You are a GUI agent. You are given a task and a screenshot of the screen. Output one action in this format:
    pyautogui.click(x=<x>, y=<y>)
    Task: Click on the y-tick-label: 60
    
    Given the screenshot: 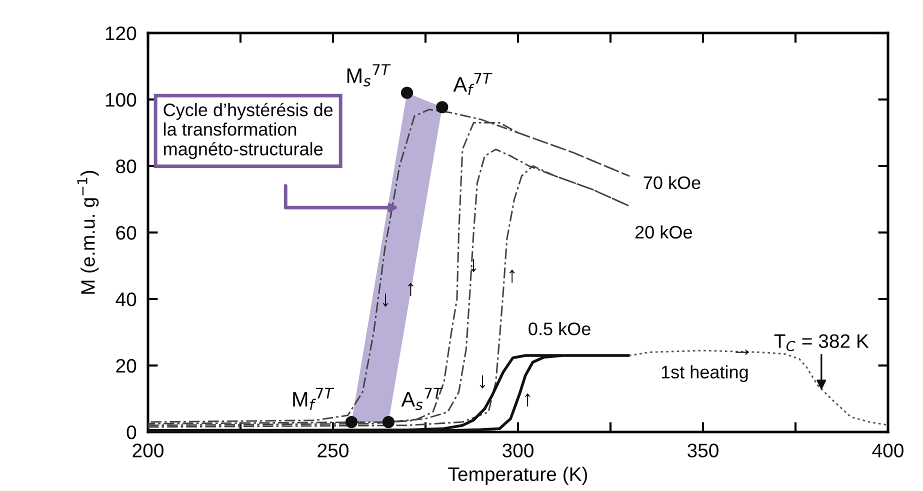 What is the action you would take?
    pyautogui.click(x=126, y=233)
    